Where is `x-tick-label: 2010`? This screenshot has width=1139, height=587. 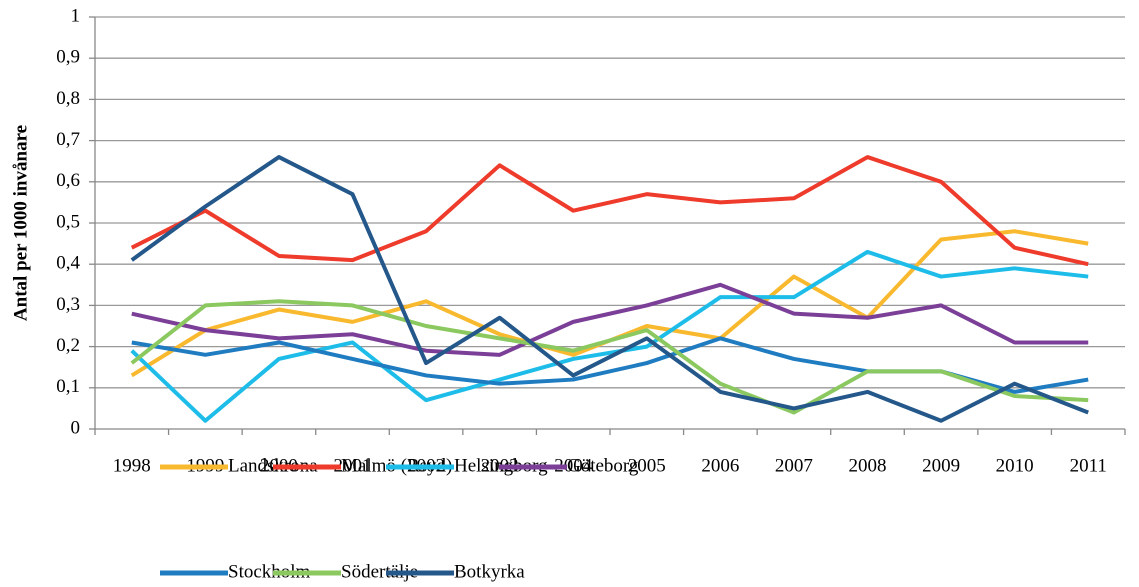
x-tick-label: 2010 is located at coordinates (1015, 465).